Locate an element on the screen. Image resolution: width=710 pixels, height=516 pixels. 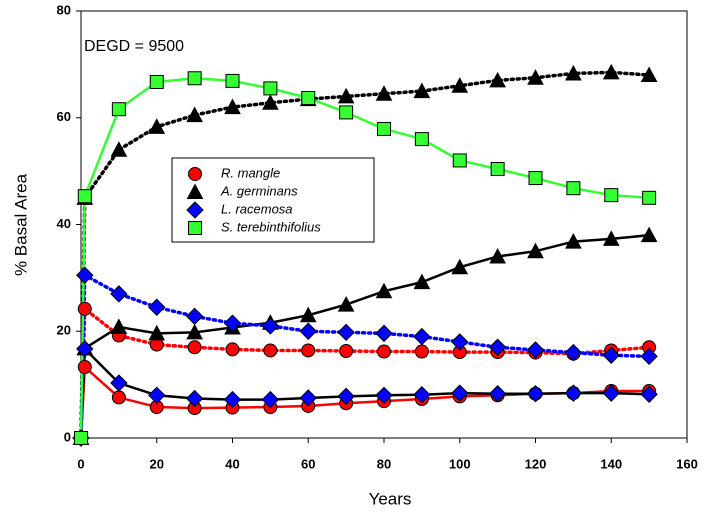
x-tick-label: 40 is located at coordinates (232, 463).